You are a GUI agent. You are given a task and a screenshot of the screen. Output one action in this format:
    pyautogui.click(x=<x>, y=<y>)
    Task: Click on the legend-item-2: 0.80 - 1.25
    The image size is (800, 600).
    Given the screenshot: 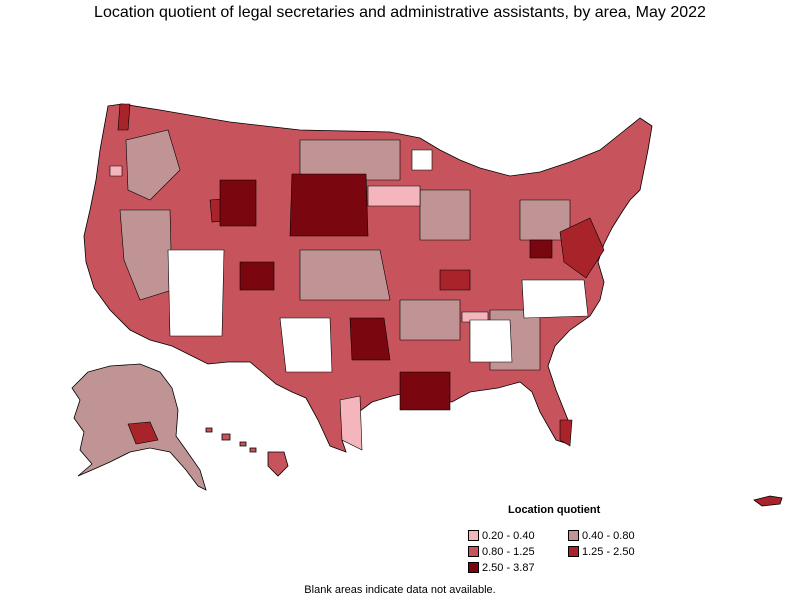 What is the action you would take?
    pyautogui.click(x=501, y=553)
    